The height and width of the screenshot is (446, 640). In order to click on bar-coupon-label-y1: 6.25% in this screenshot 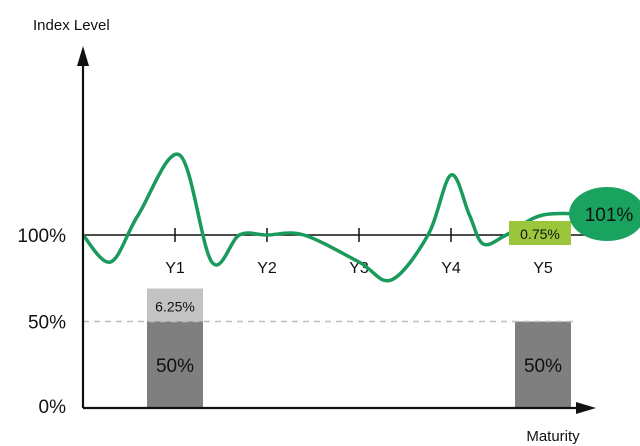, I will do `click(175, 307)`.